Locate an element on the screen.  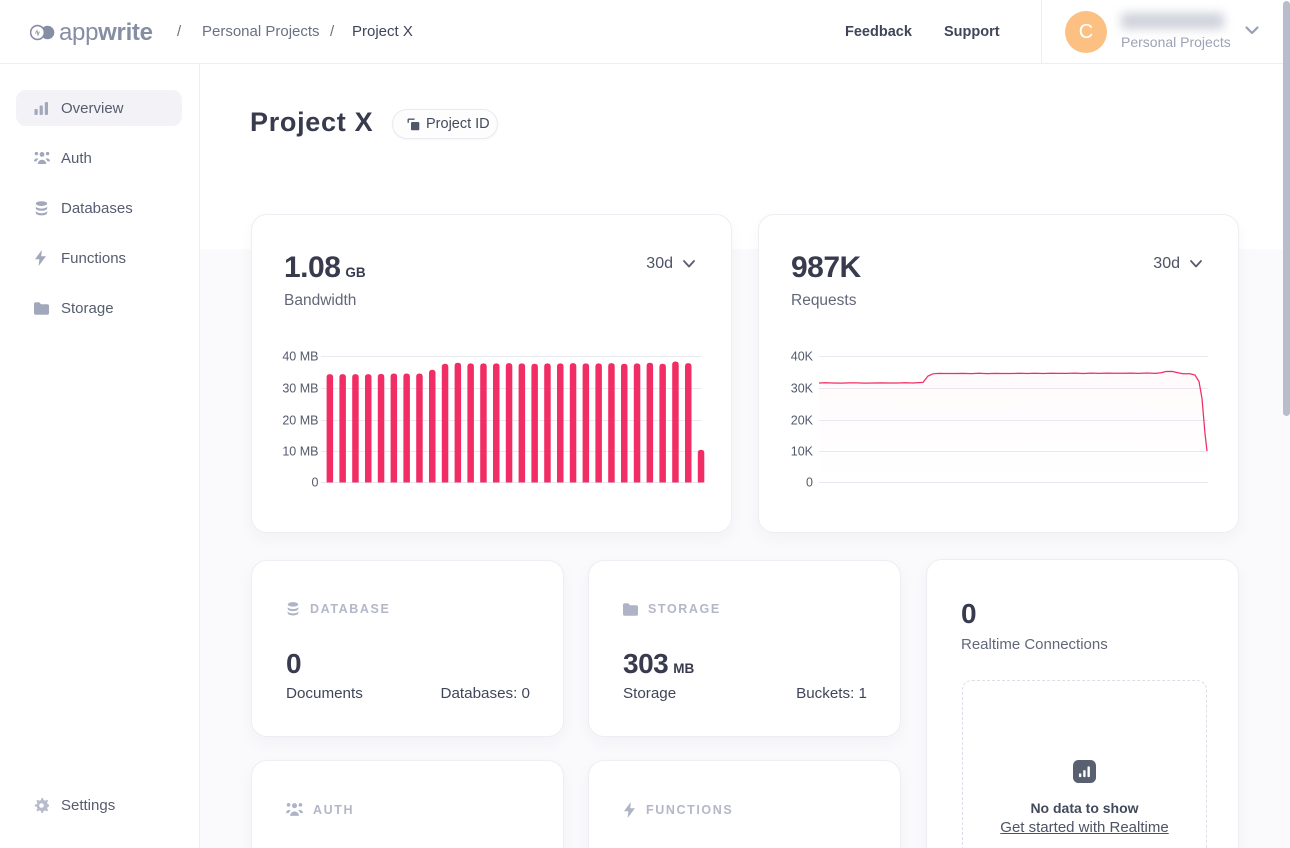
svg-text: 40 MB is located at coordinates (300, 357).